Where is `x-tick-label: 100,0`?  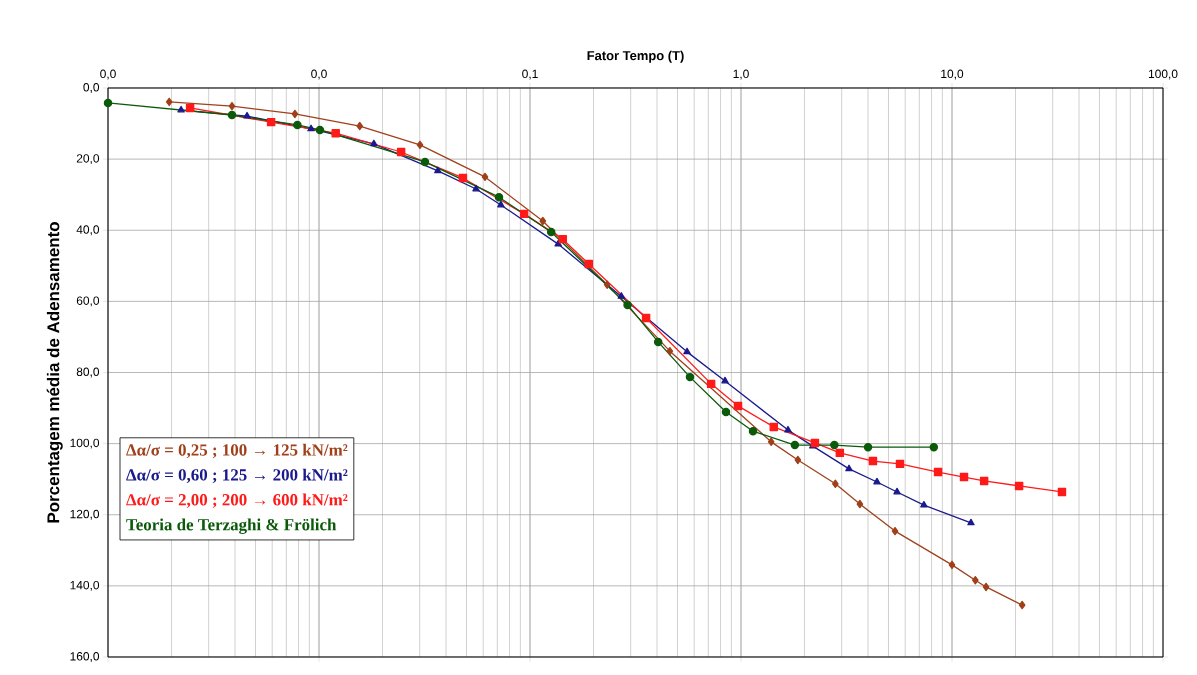 x-tick-label: 100,0 is located at coordinates (1163, 74).